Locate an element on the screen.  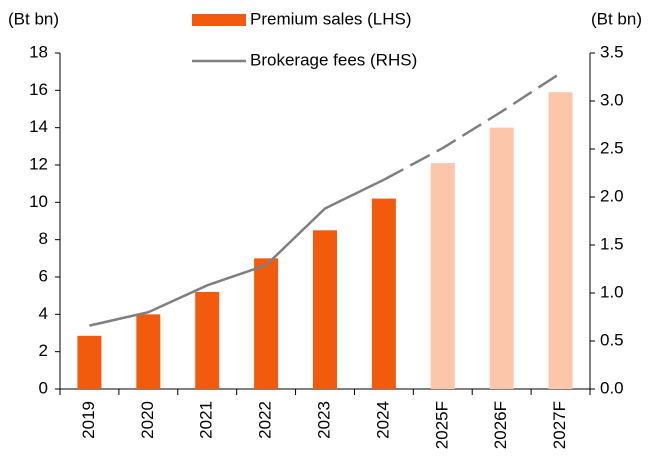
y2-tick-label: 1.5 is located at coordinates (612, 243).